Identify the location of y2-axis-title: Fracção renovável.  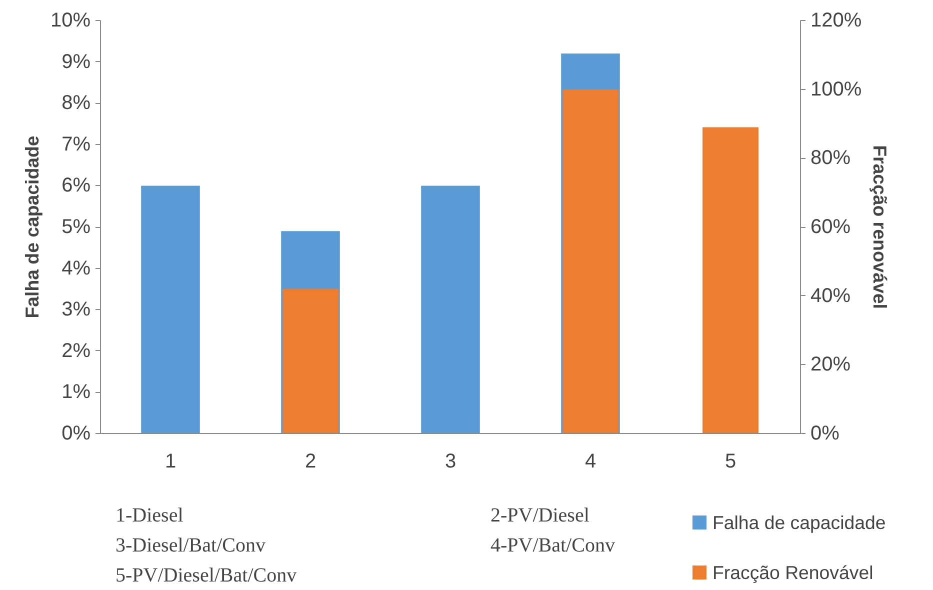
(880, 227).